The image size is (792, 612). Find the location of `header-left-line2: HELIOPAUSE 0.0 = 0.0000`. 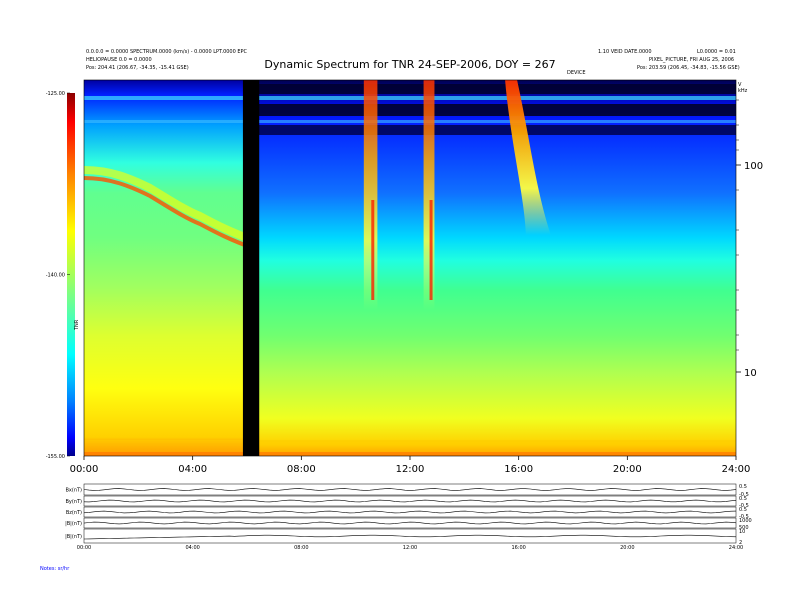

header-left-line2: HELIOPAUSE 0.0 = 0.0000 is located at coordinates (119, 60).